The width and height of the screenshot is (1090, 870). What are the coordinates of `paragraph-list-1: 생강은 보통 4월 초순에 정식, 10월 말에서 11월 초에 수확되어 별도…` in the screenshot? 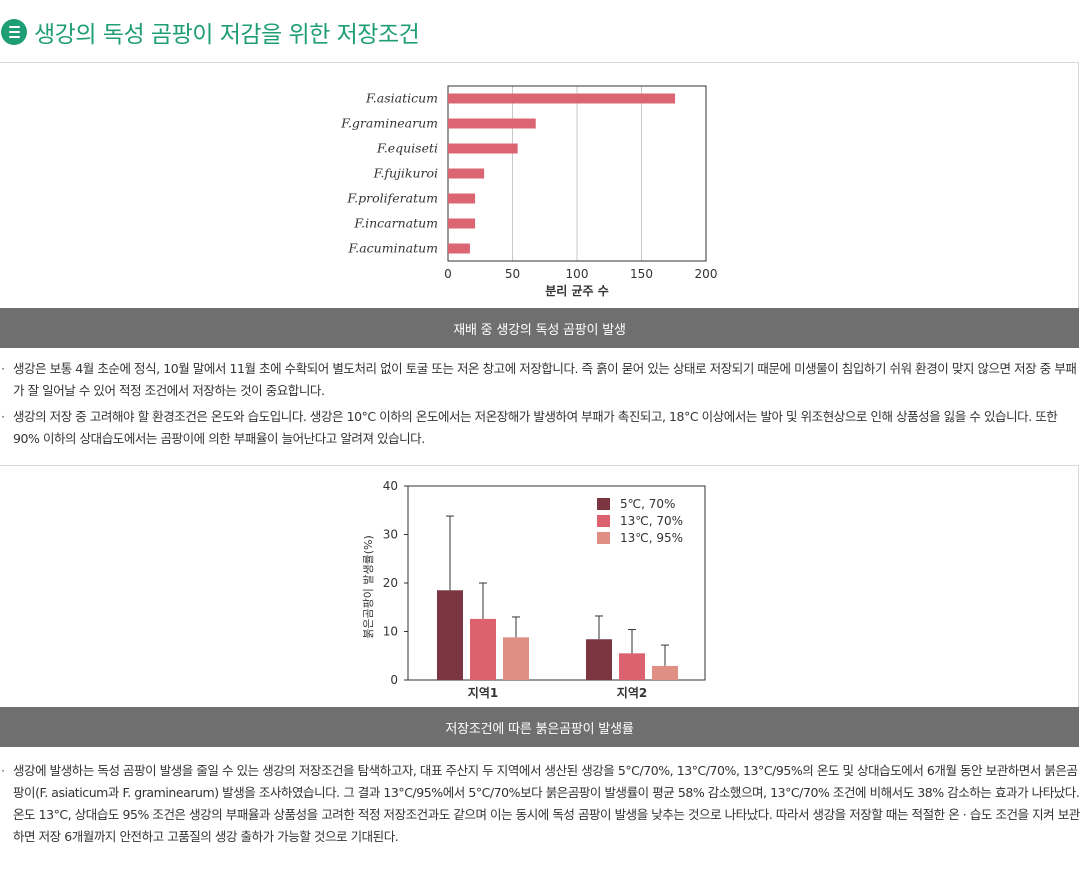 It's located at (540, 406).